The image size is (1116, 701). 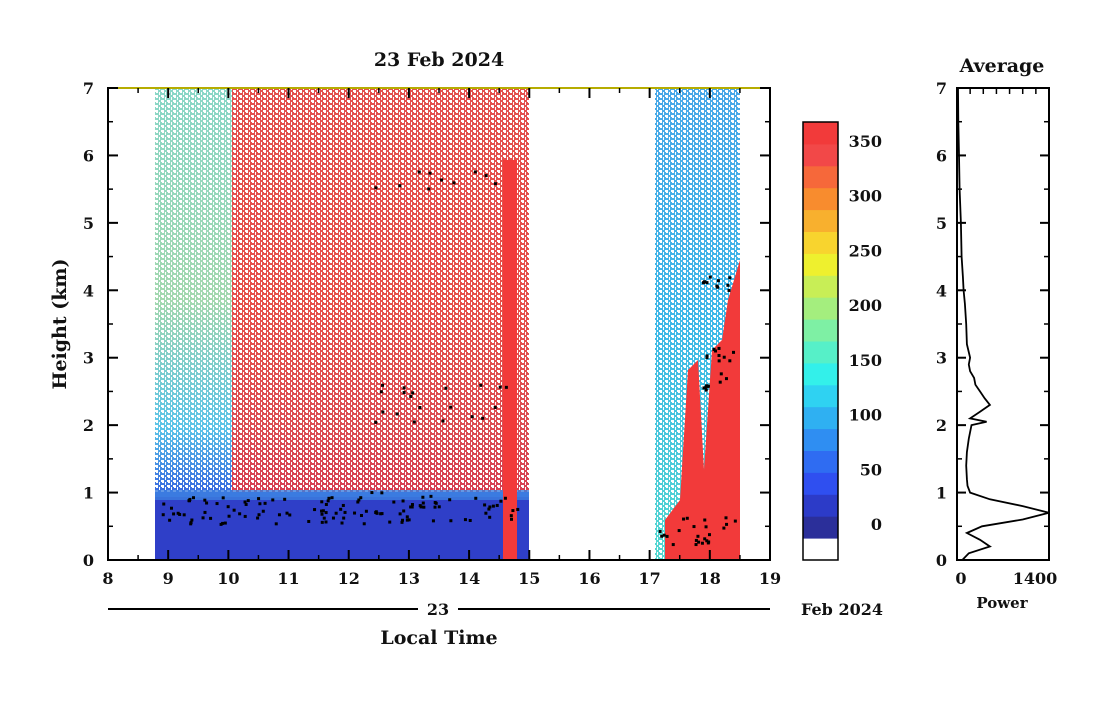 I want to click on colorbar-tick-label: 0, so click(x=876, y=524).